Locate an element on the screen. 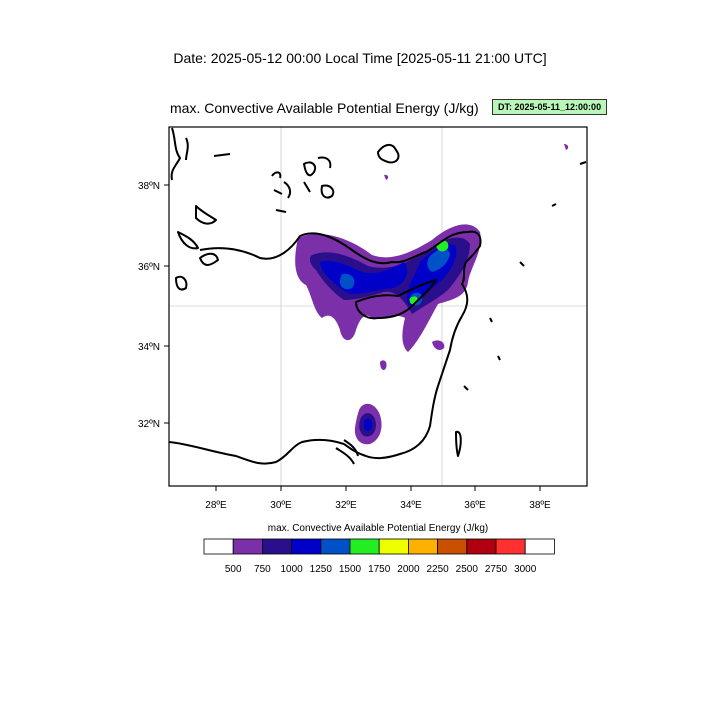  lat-tick-labels: 38ºN 36ºN 34ºN 32ºN is located at coordinates (149, 305).